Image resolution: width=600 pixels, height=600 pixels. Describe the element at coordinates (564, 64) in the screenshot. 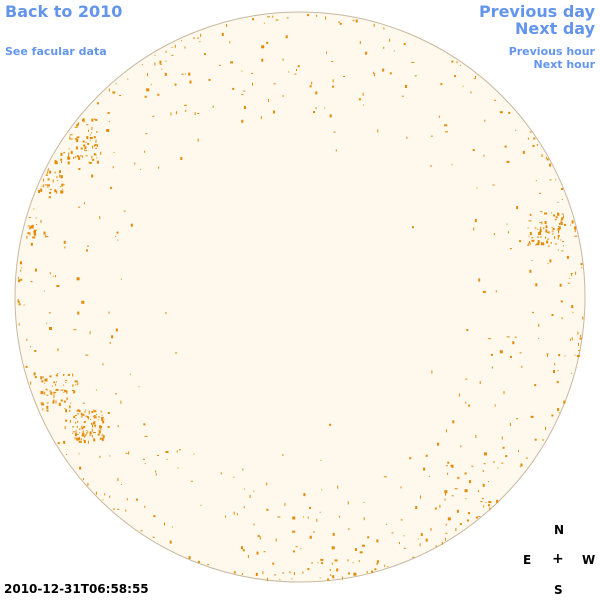

I see `next-hour-link: Next hour` at that location.